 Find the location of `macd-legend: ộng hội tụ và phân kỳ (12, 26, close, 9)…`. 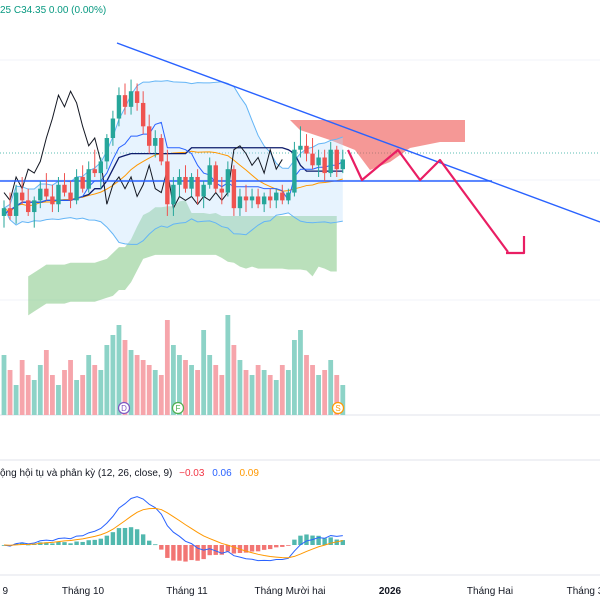

macd-legend: ộng hội tụ và phân kỳ (12, 26, close, 9)… is located at coordinates (129, 473).